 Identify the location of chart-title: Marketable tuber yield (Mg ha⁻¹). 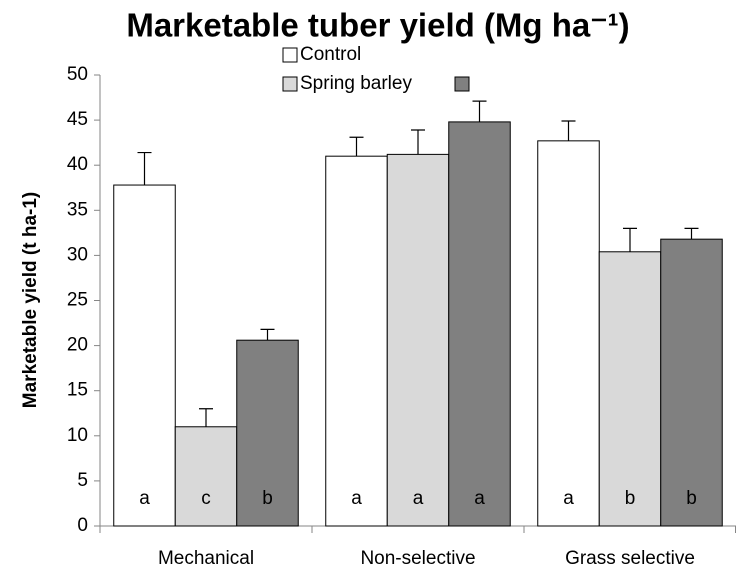
(377, 25).